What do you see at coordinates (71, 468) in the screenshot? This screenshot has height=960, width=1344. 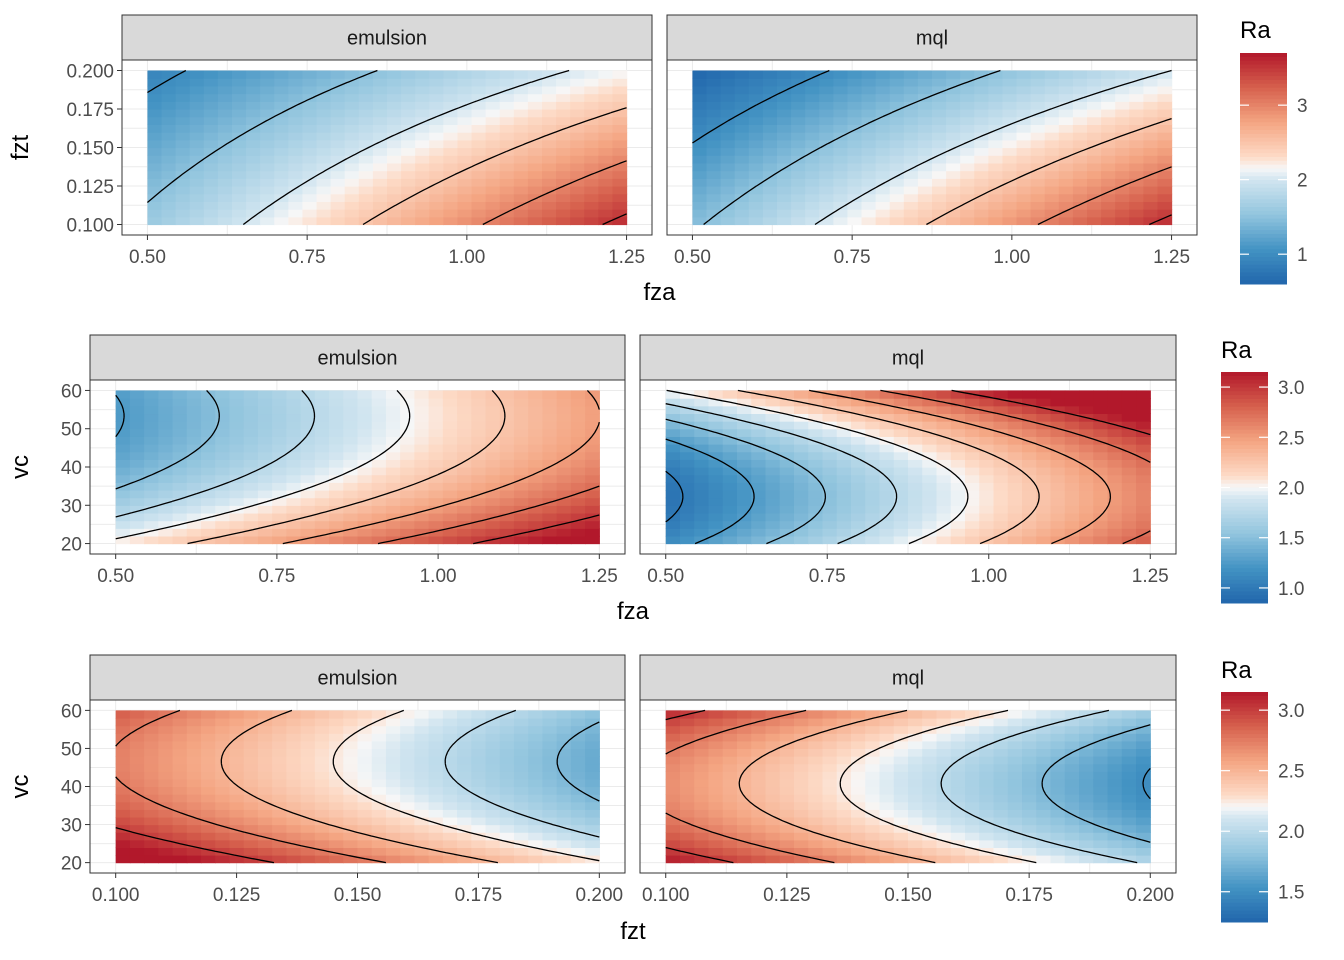 I see `y-tick-label: 40` at bounding box center [71, 468].